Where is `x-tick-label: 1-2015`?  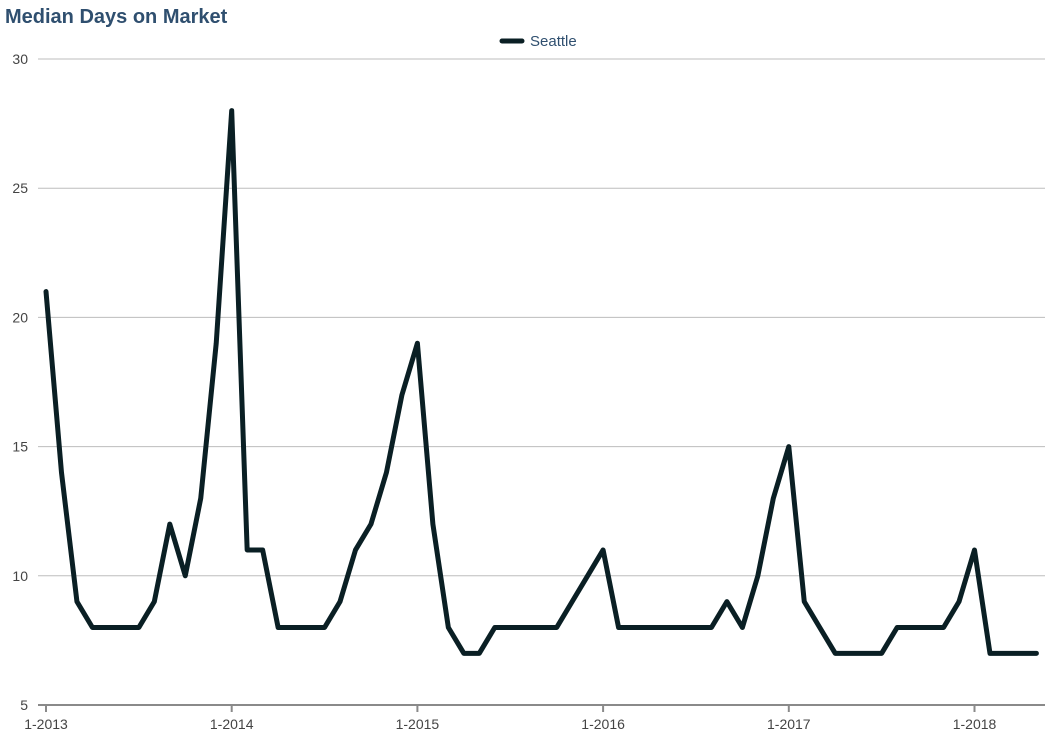 x-tick-label: 1-2015 is located at coordinates (418, 724).